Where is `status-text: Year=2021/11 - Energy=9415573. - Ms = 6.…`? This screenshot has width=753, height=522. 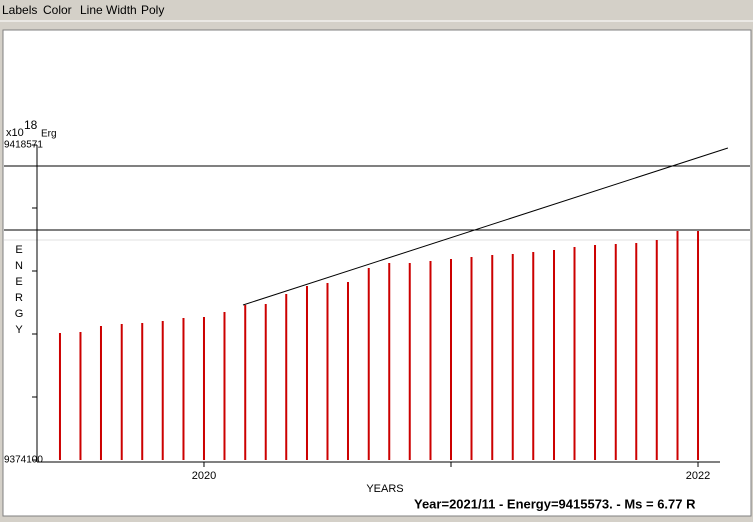
status-text: Year=2021/11 - Energy=9415573. - Ms = 6.… is located at coordinates (555, 503).